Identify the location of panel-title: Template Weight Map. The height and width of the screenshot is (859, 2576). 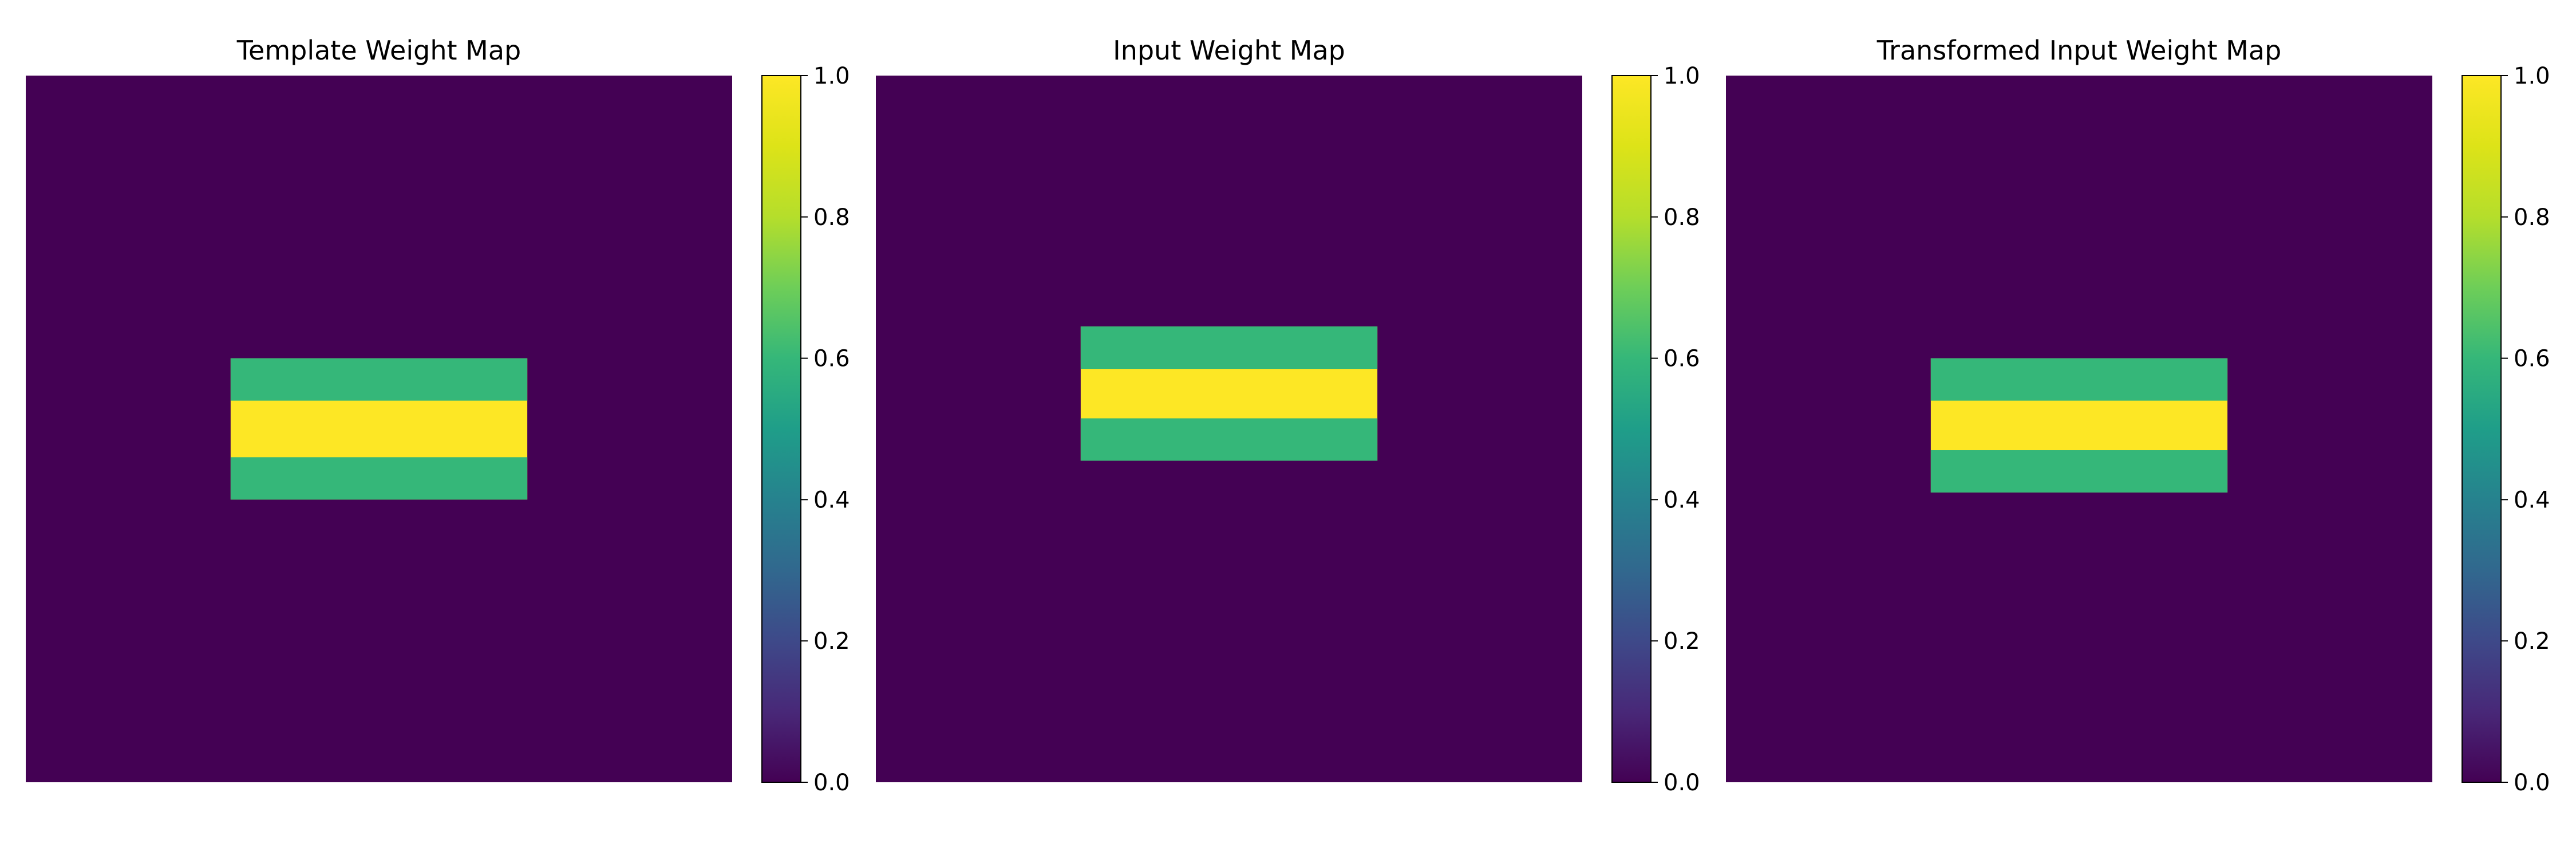
(378, 50).